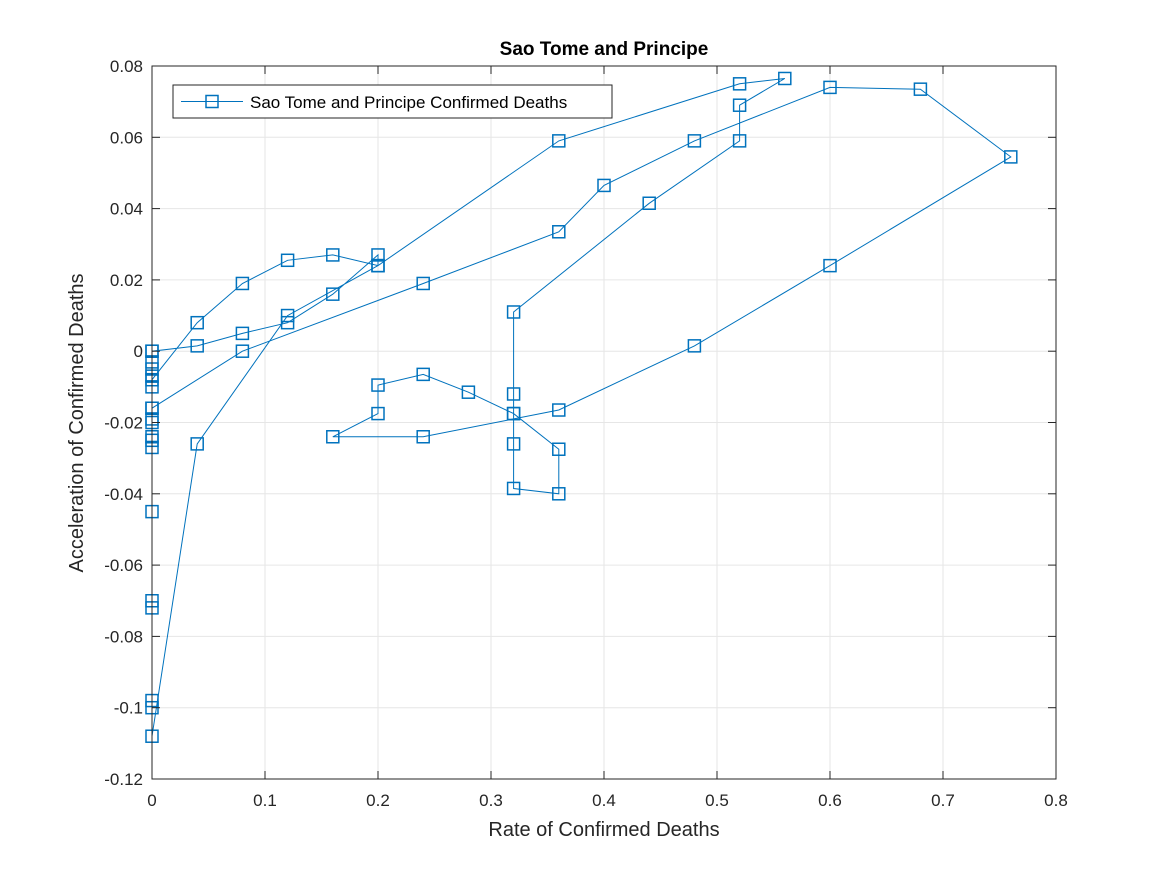 This screenshot has height=880, width=1167. What do you see at coordinates (212, 101) in the screenshot?
I see `legend-marker` at bounding box center [212, 101].